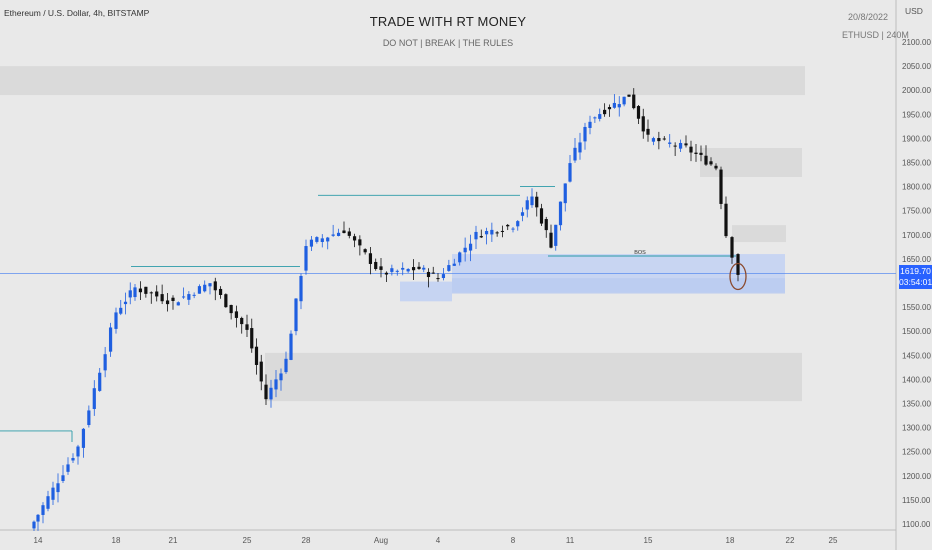 This screenshot has width=932, height=550. What do you see at coordinates (730, 540) in the screenshot?
I see `time-tick-label: 18` at bounding box center [730, 540].